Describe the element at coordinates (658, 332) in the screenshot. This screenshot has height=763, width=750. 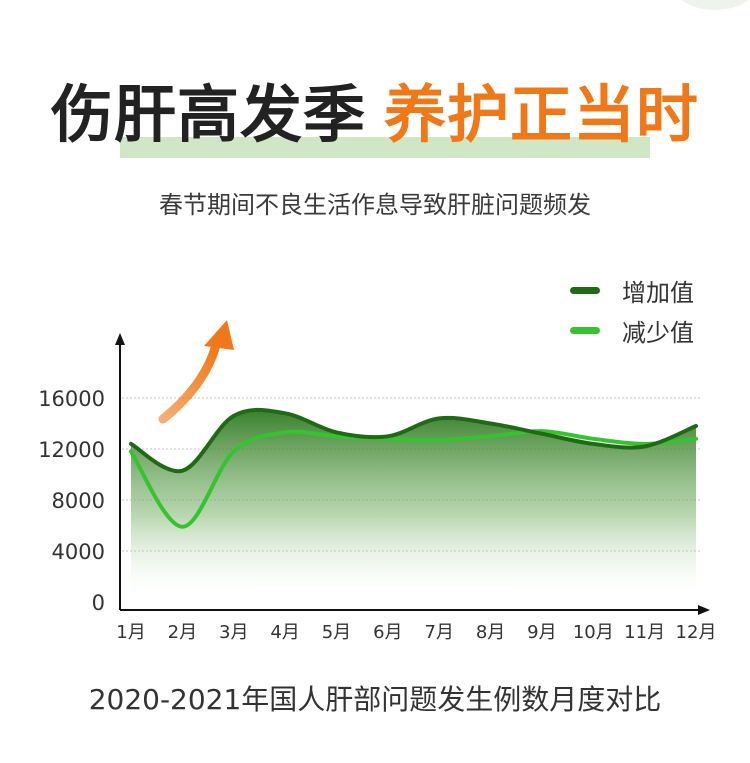
I see `legend-label-decrease: 减少值` at that location.